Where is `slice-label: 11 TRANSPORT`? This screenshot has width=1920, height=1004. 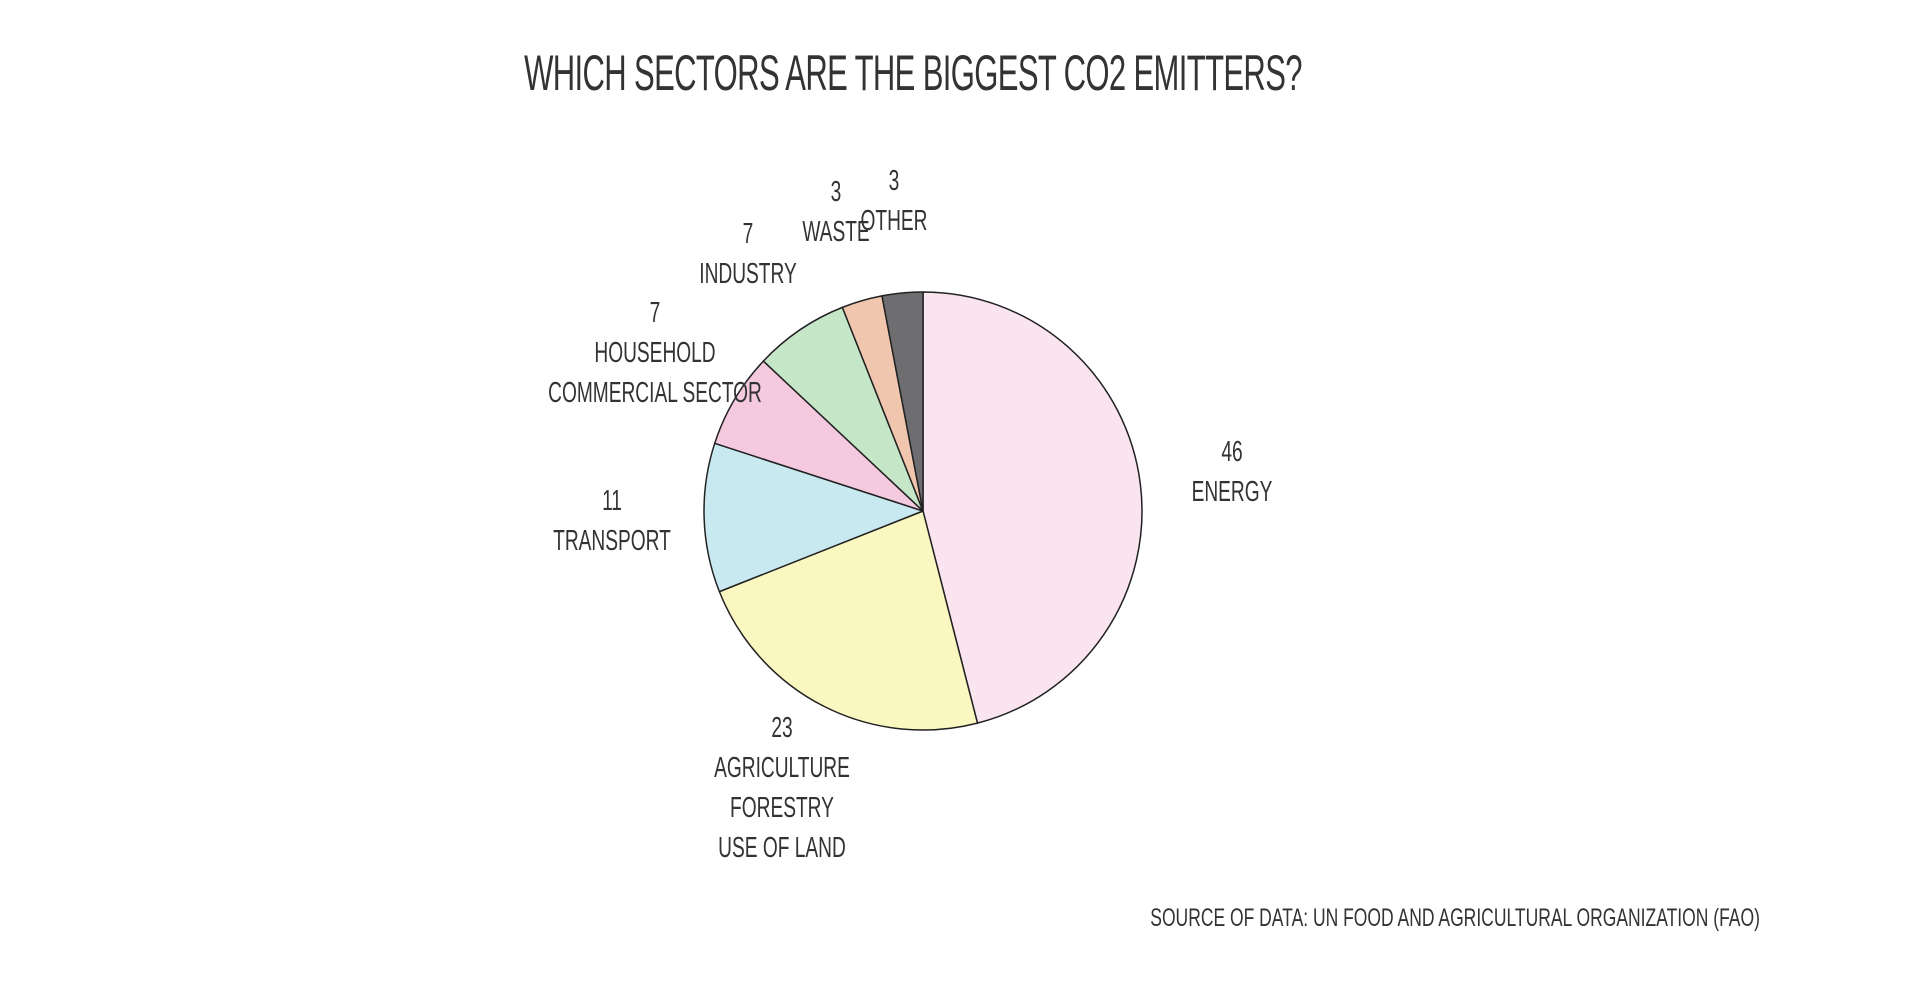
slice-label: 11 TRANSPORT is located at coordinates (612, 521).